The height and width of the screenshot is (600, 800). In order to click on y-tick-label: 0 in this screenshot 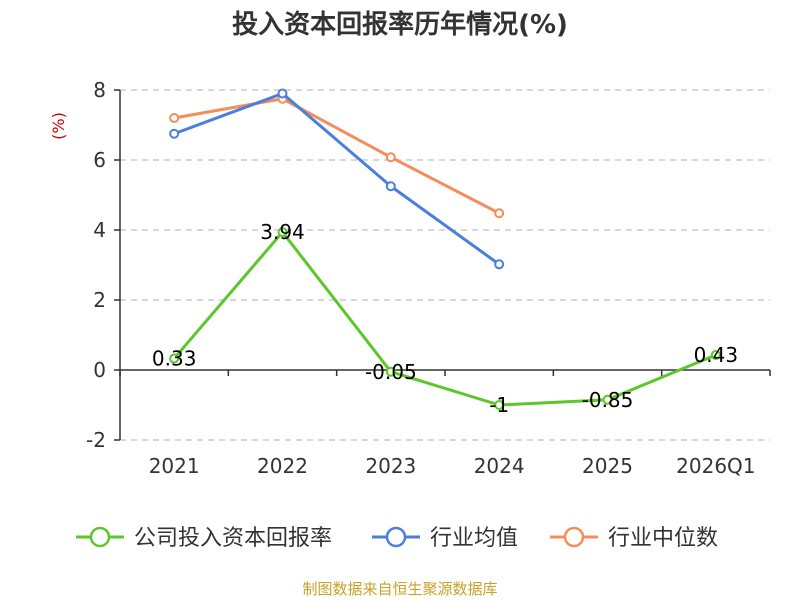, I will do `click(99, 370)`.